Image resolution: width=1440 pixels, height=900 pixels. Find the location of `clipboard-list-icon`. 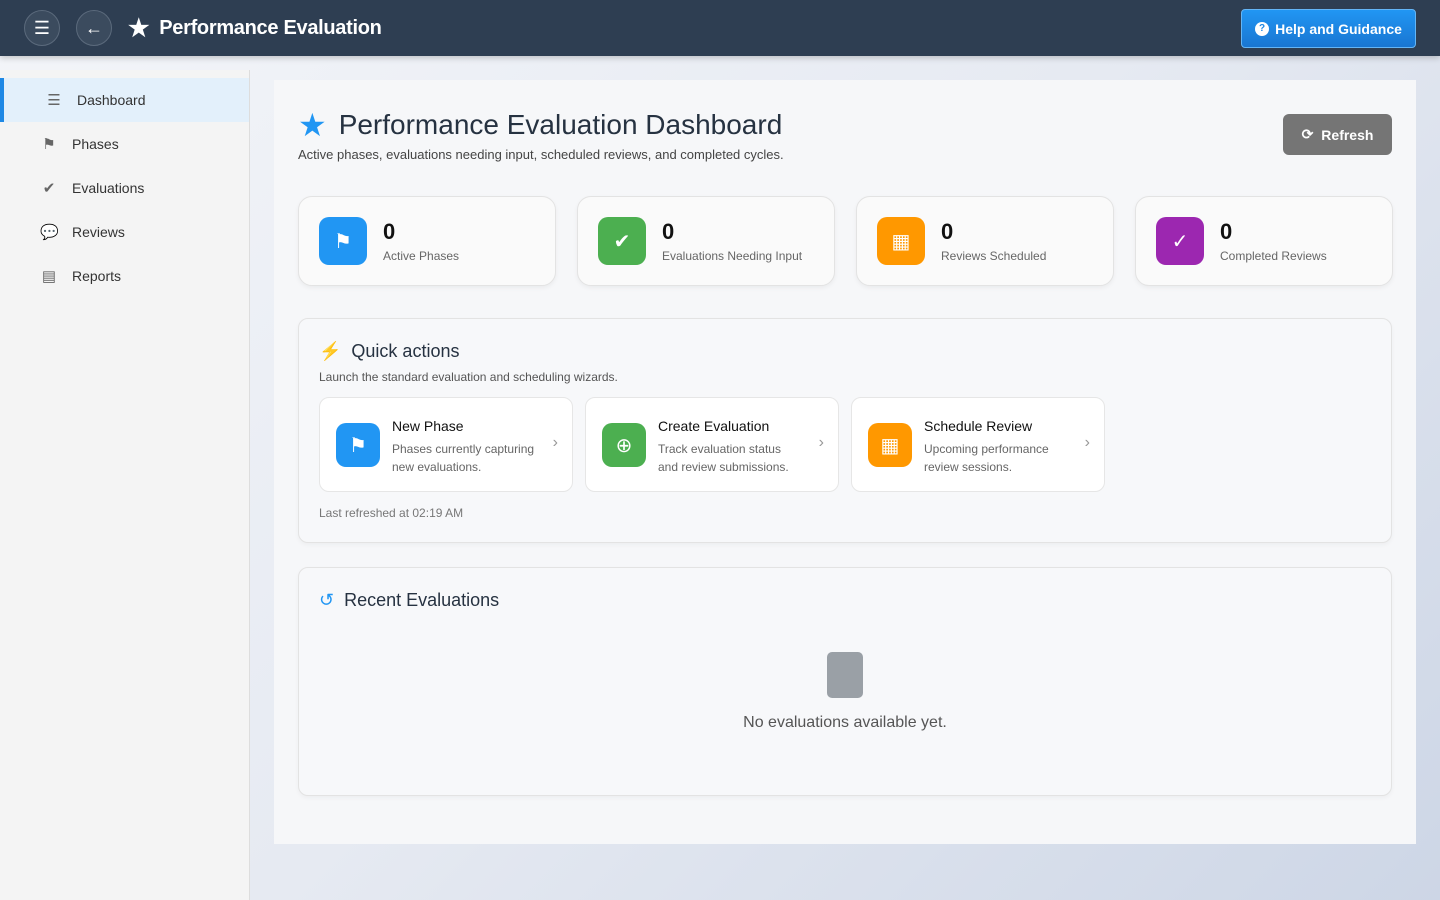

clipboard-list-icon is located at coordinates (845, 675).